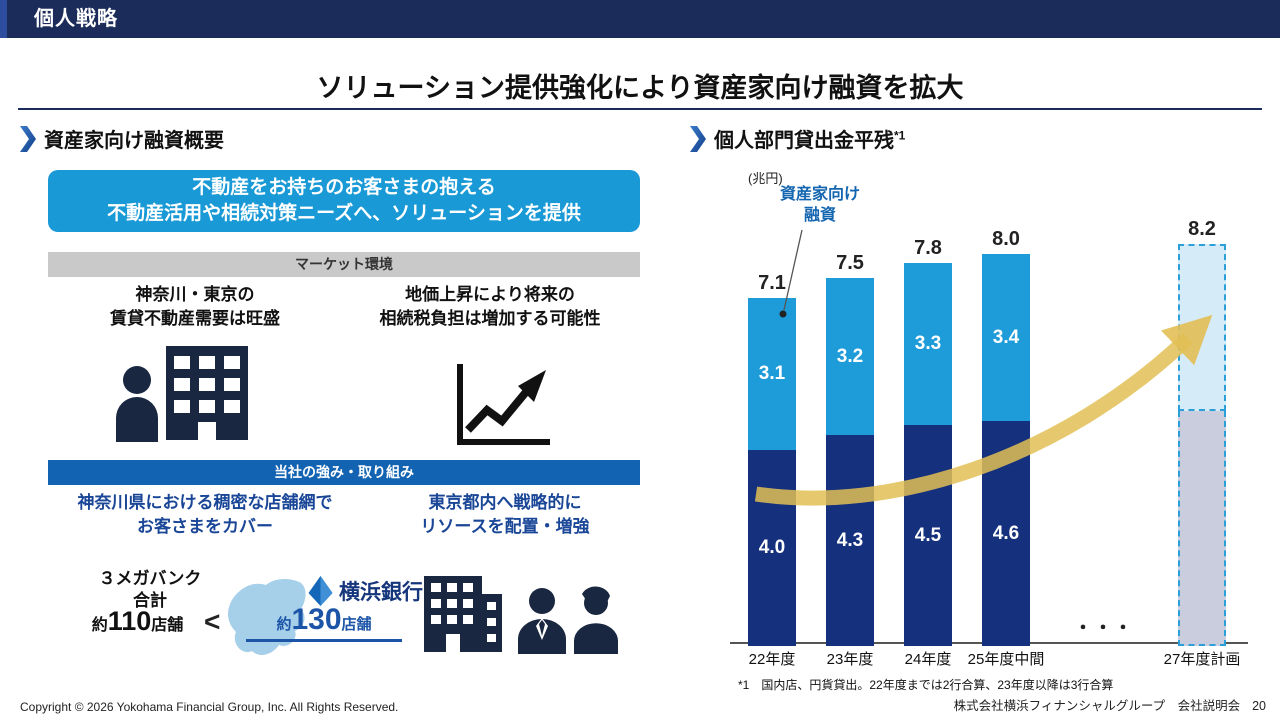  Describe the element at coordinates (150, 578) in the screenshot. I see `megabank-line1: ３メガバンク` at that location.